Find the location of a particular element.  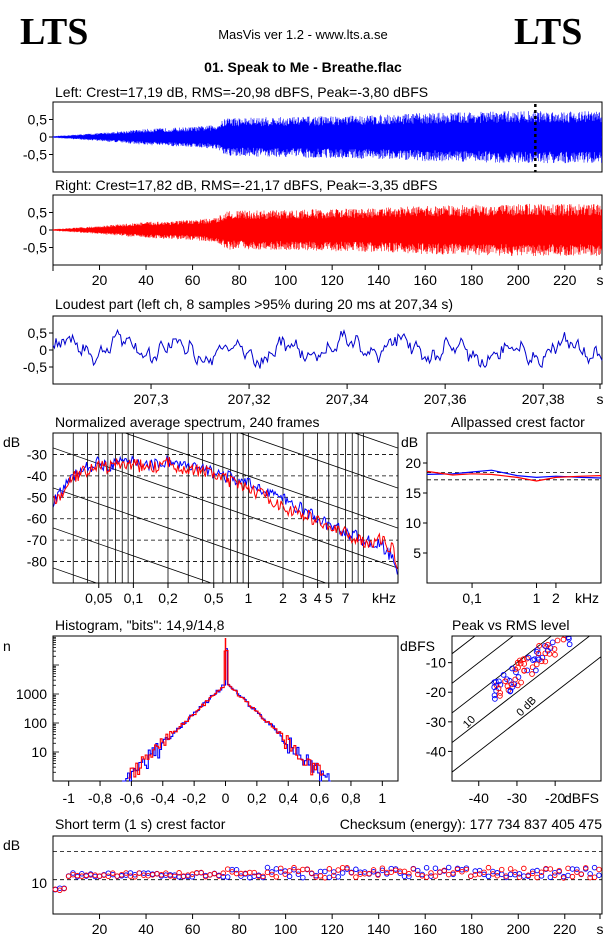

peak-vs-rms-crest-label: 30 is located at coordinates (385, 728).